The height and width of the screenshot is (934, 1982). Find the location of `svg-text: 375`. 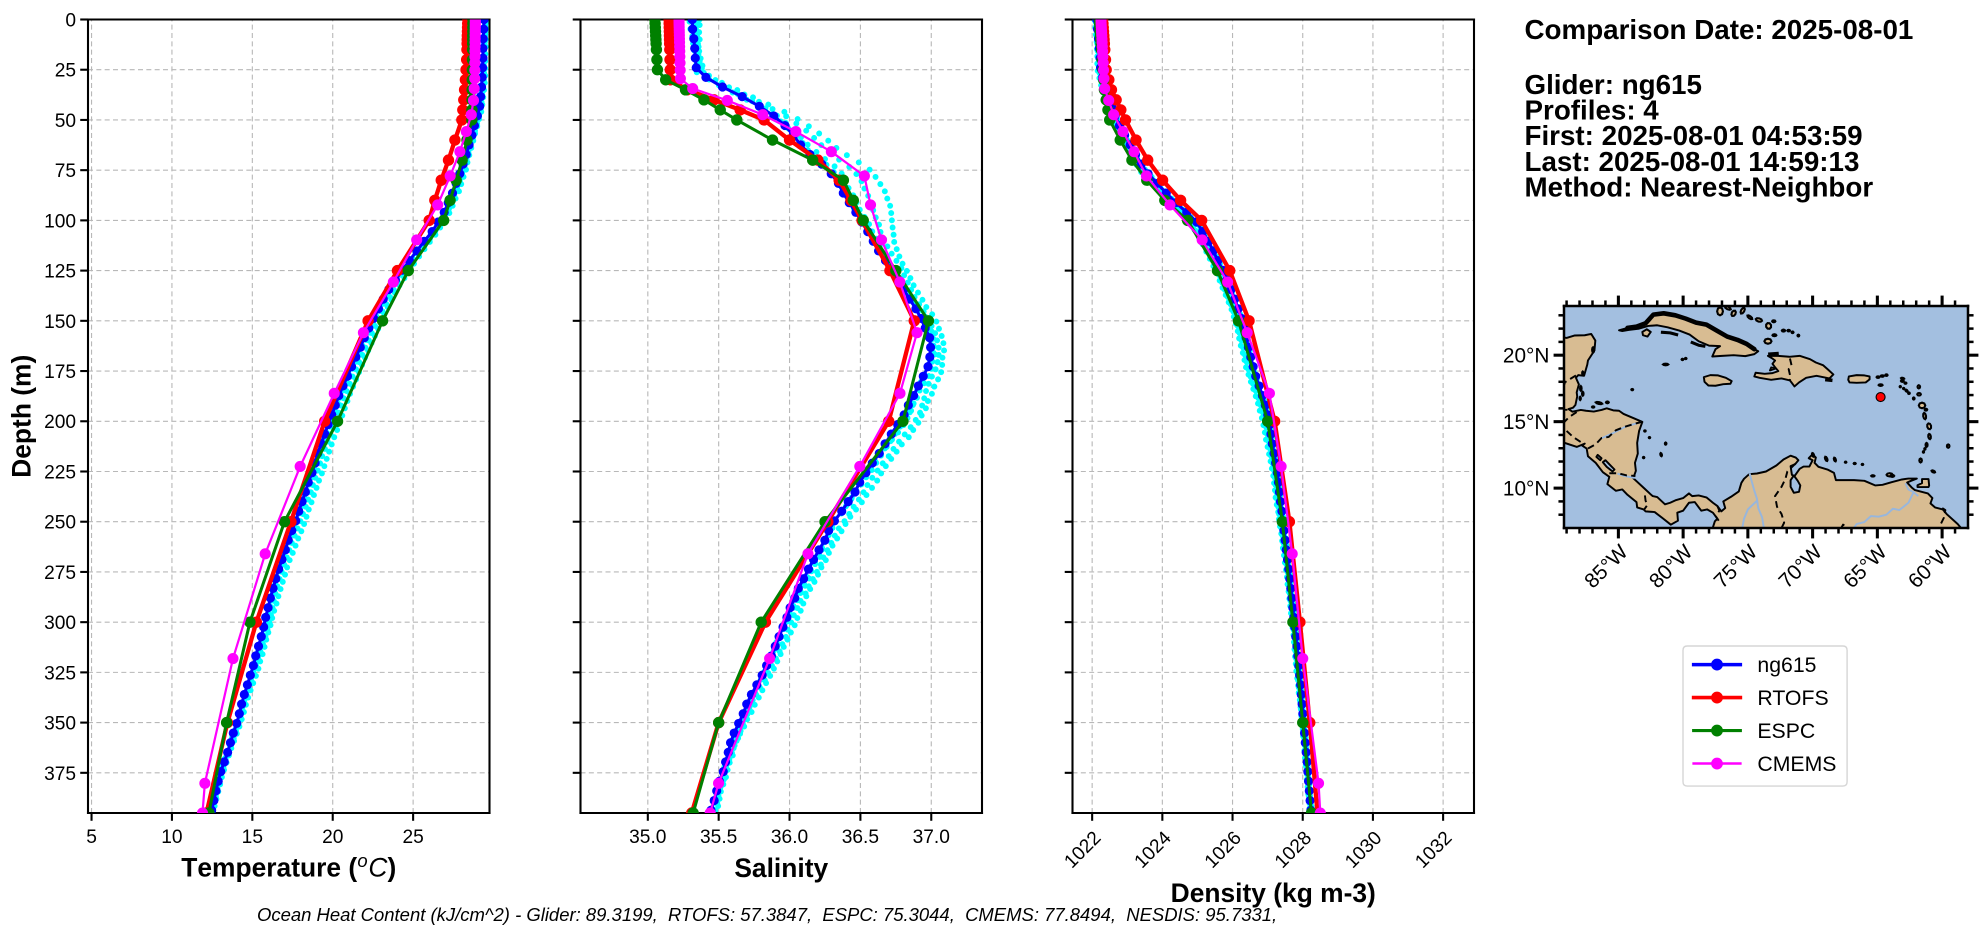

svg-text: 375 is located at coordinates (60, 774).